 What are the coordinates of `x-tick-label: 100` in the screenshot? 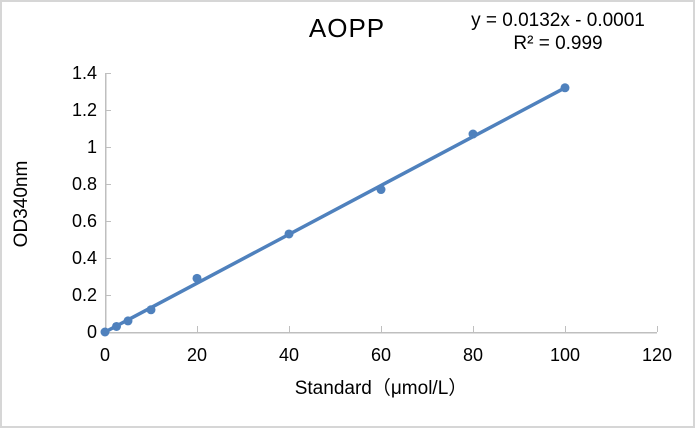 It's located at (565, 355).